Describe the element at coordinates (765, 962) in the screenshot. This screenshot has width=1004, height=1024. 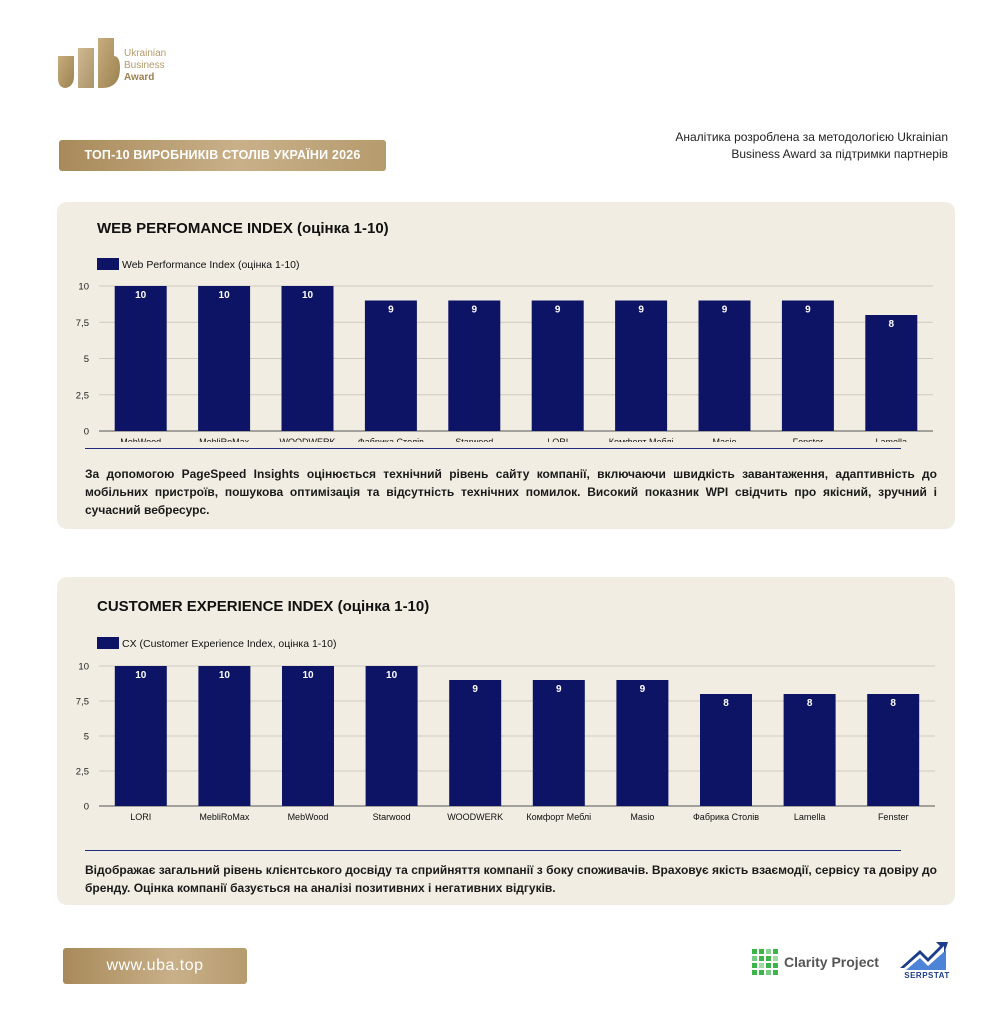
I see `clarity-project-icon` at that location.